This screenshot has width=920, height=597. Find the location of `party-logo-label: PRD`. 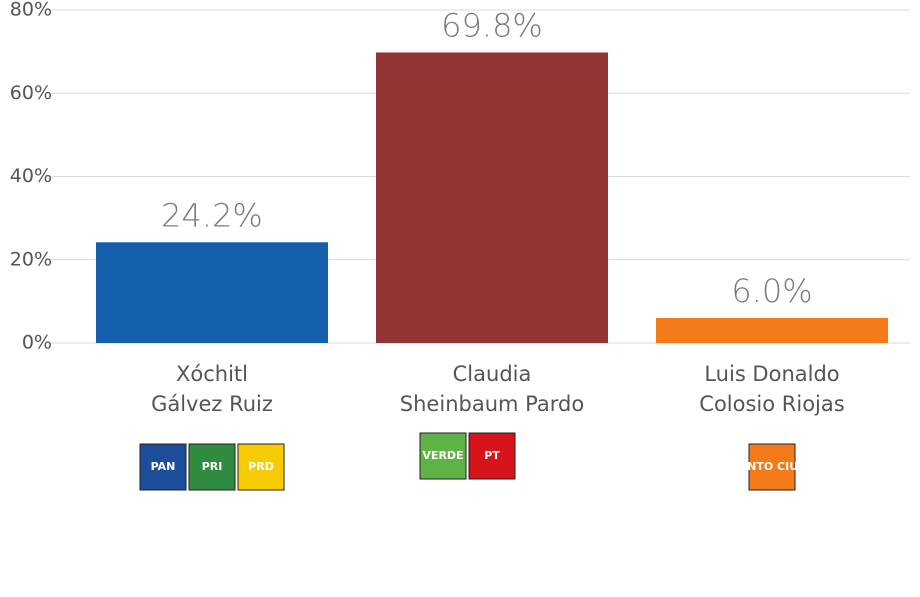

party-logo-label: PRD is located at coordinates (261, 466).